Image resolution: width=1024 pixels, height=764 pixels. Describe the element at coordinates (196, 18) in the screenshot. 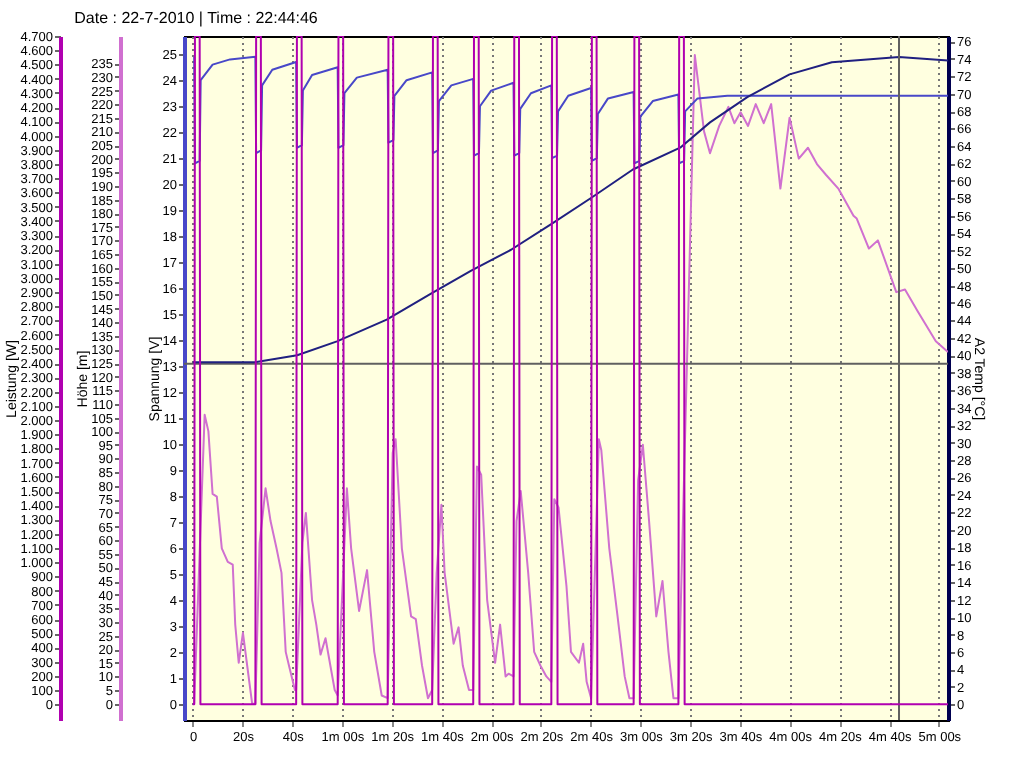

I see `chart-title: Date : 22-7-2010 | Time : 22:44:46` at that location.